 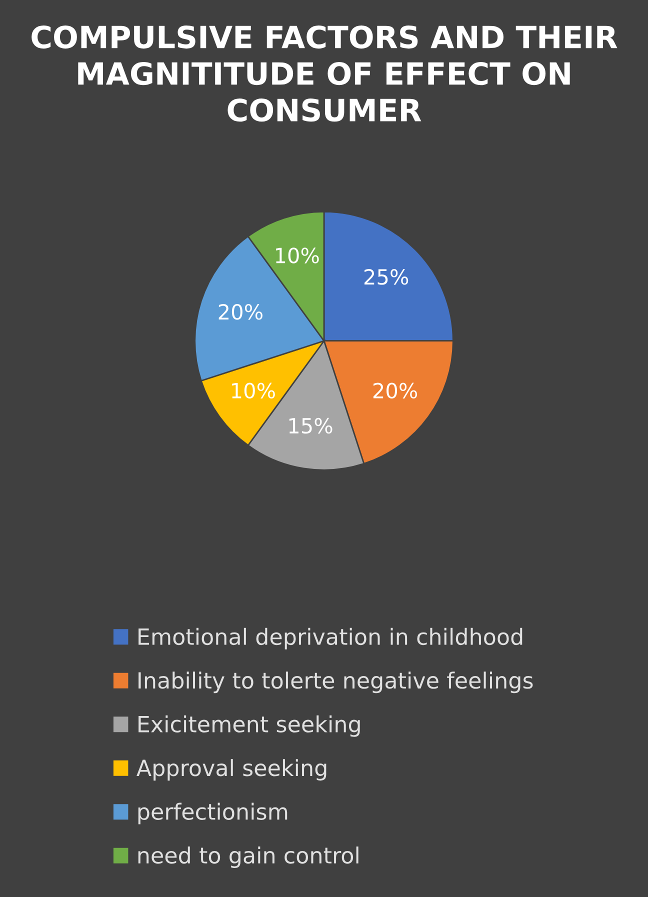 I want to click on data-label: 25%, so click(x=386, y=277).